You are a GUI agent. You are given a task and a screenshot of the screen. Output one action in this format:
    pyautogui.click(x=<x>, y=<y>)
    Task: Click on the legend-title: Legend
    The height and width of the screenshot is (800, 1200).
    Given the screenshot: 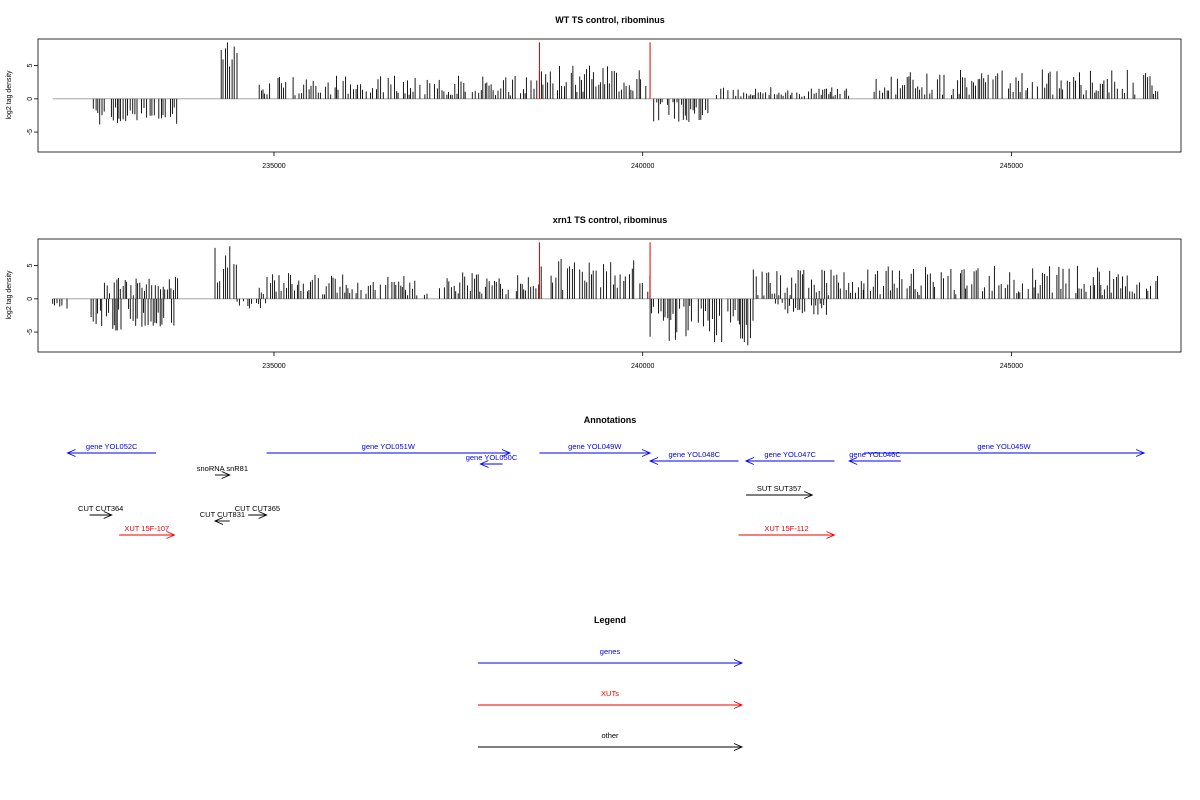 What is the action you would take?
    pyautogui.click(x=610, y=620)
    